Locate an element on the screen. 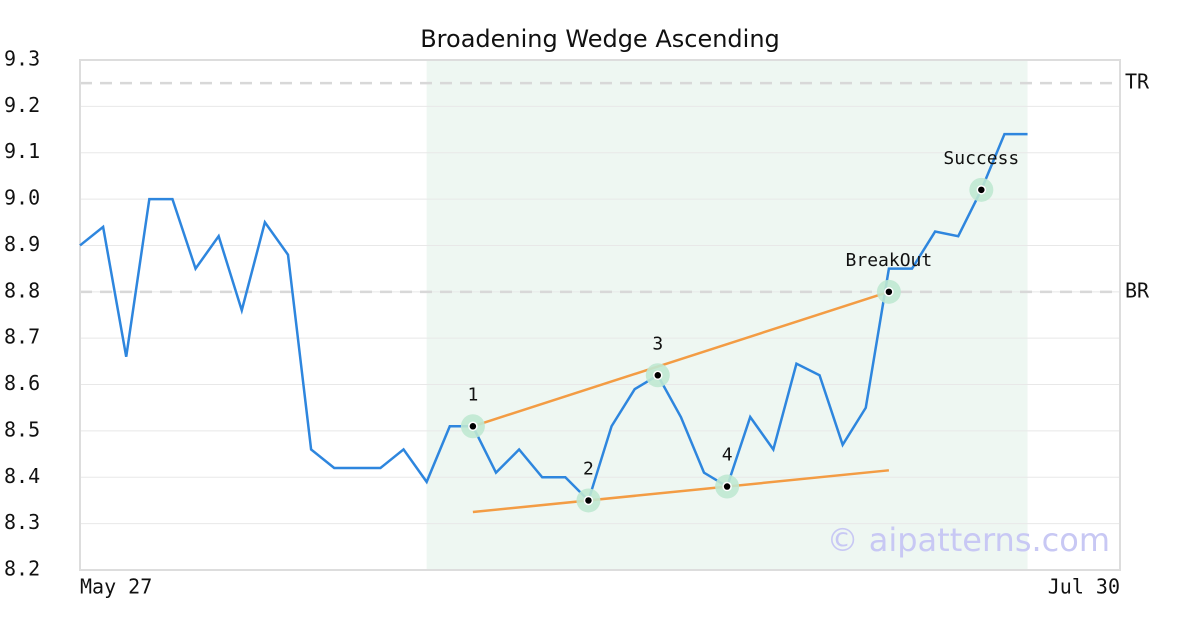 This screenshot has width=1200, height=630. y-tick-label: 8.8 is located at coordinates (22, 290).